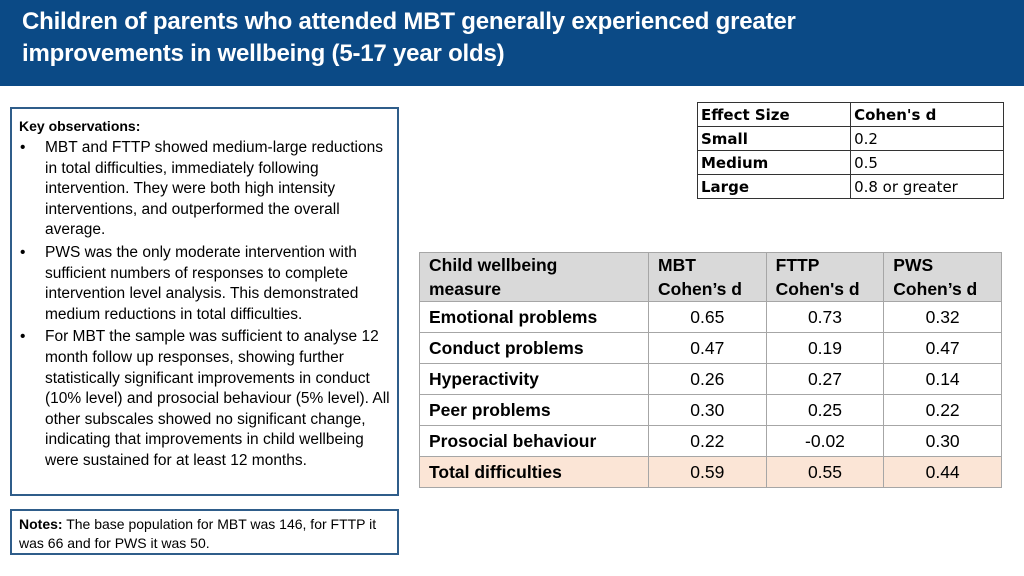  Describe the element at coordinates (942, 317) in the screenshot. I see `table-cell: 0.32` at that location.